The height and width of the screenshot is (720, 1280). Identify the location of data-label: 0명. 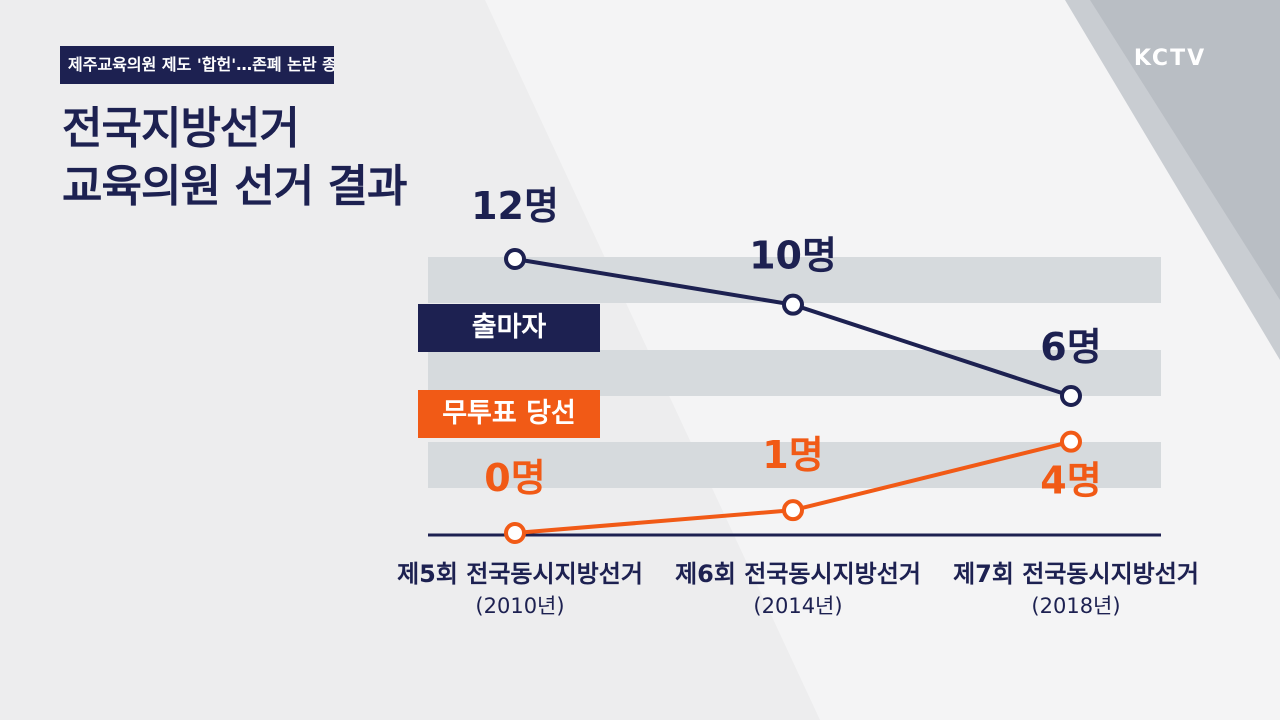
(514, 478).